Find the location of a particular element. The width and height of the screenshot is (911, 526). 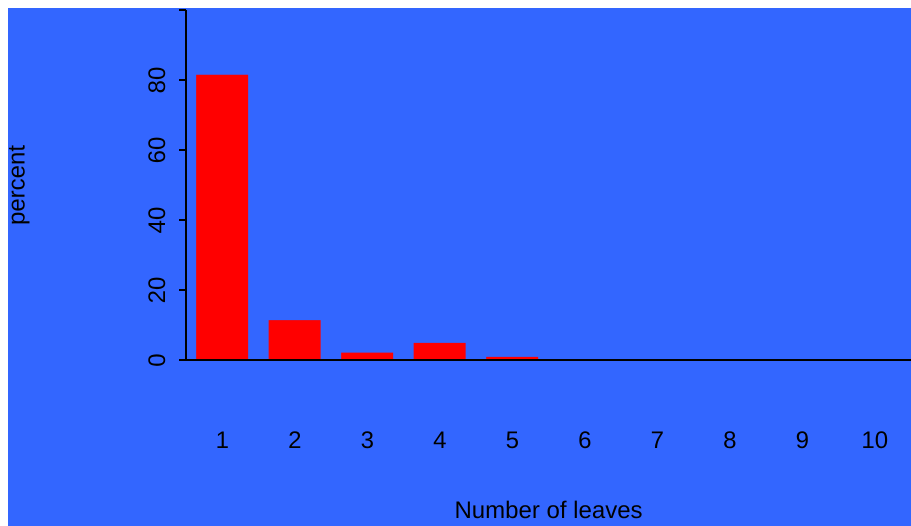

y-tick-label: 20 is located at coordinates (157, 290).